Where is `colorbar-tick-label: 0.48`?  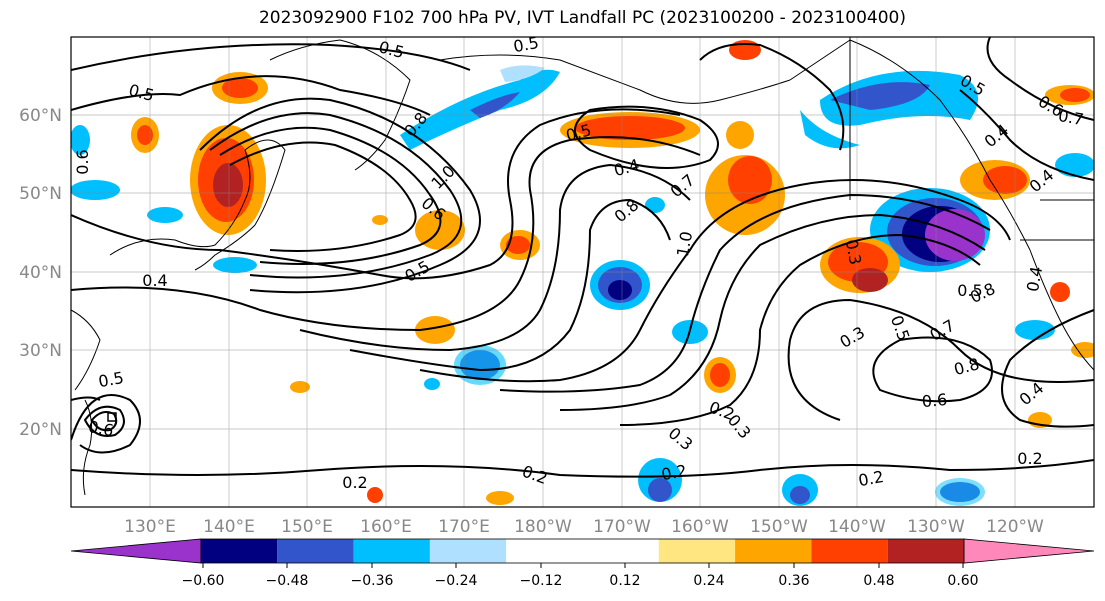
colorbar-tick-label: 0.48 is located at coordinates (878, 581).